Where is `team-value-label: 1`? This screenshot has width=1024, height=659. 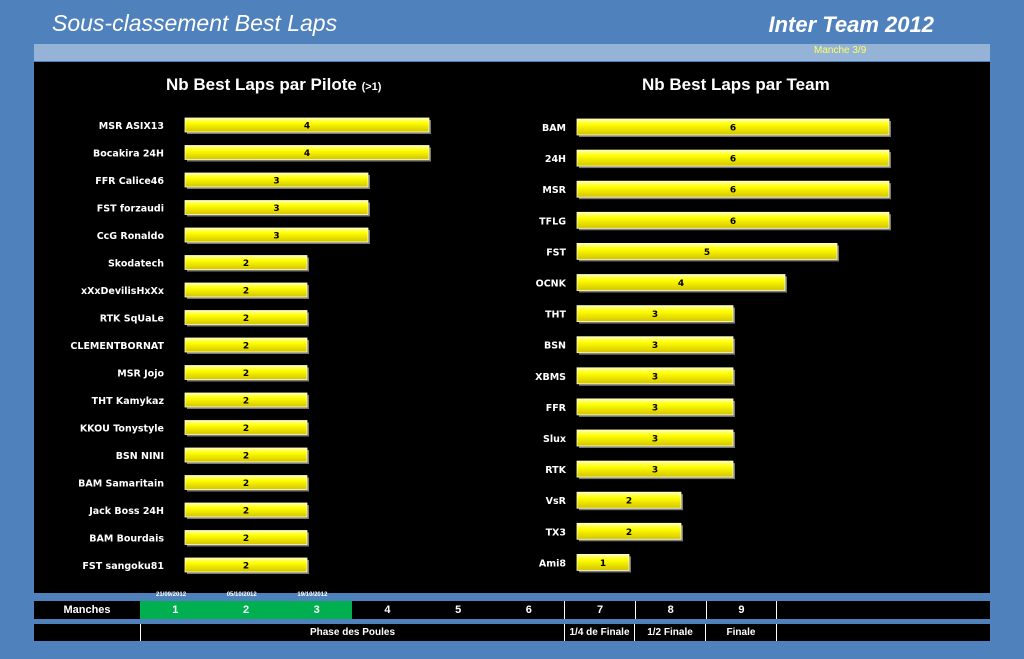
team-value-label: 1 is located at coordinates (603, 564).